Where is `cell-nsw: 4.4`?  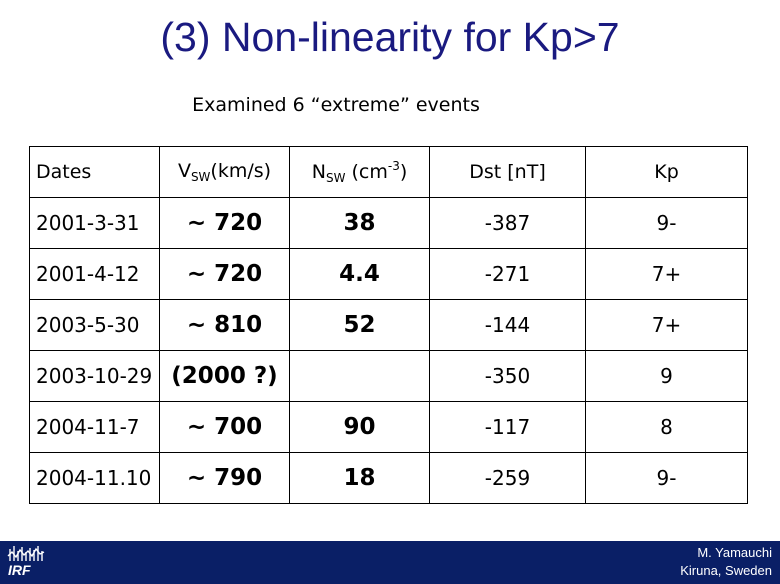
cell-nsw: 4.4 is located at coordinates (359, 274).